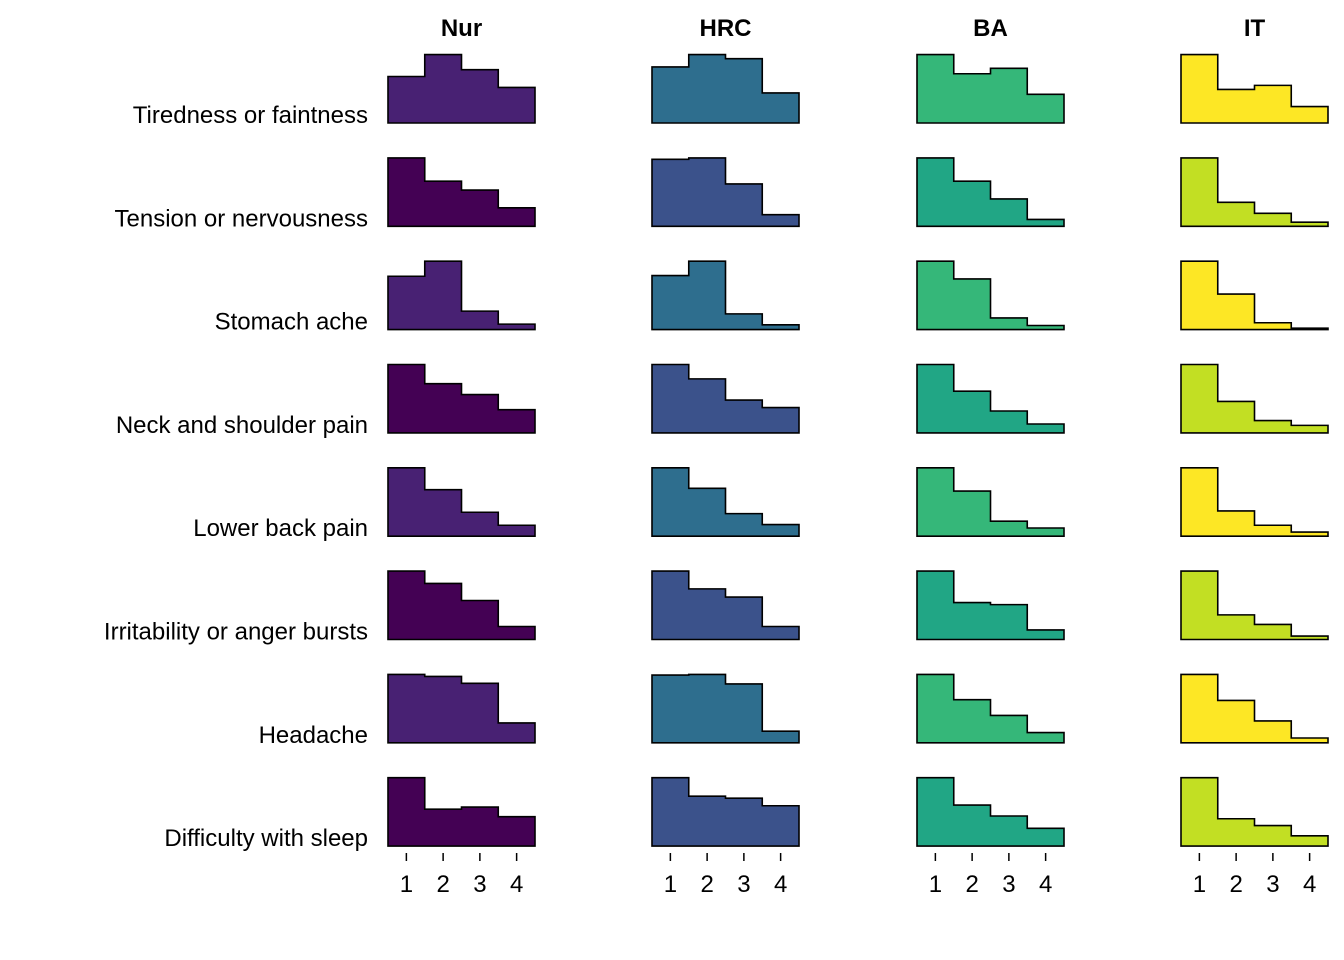 The width and height of the screenshot is (1344, 960). I want to click on row-label: Lower back pain, so click(280, 528).